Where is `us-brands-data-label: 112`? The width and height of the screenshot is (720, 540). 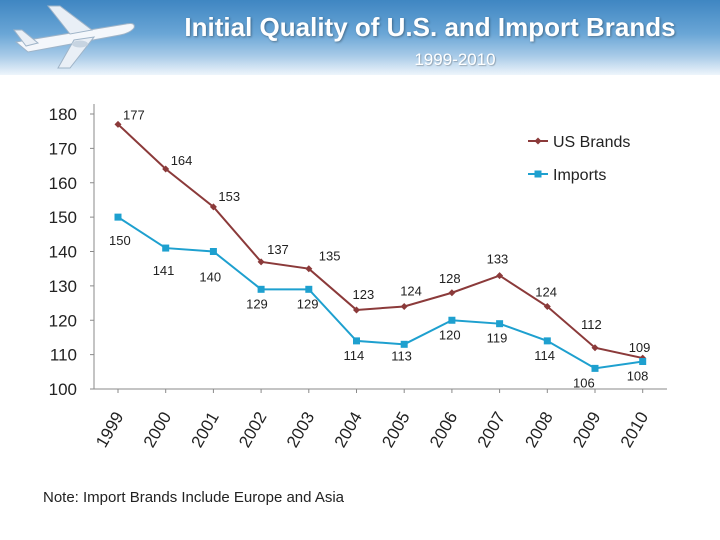
us-brands-data-label: 112 is located at coordinates (591, 324).